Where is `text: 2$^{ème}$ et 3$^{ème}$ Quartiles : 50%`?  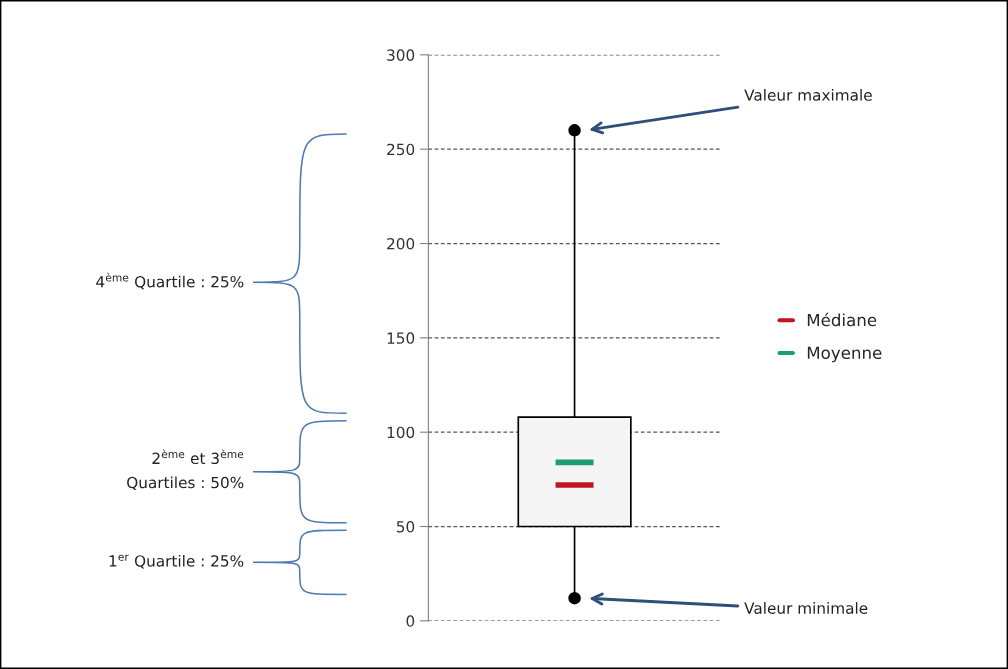
text: 2$^{ème}$ et 3$^{ème}$ Quartiles : 50% is located at coordinates (185, 470).